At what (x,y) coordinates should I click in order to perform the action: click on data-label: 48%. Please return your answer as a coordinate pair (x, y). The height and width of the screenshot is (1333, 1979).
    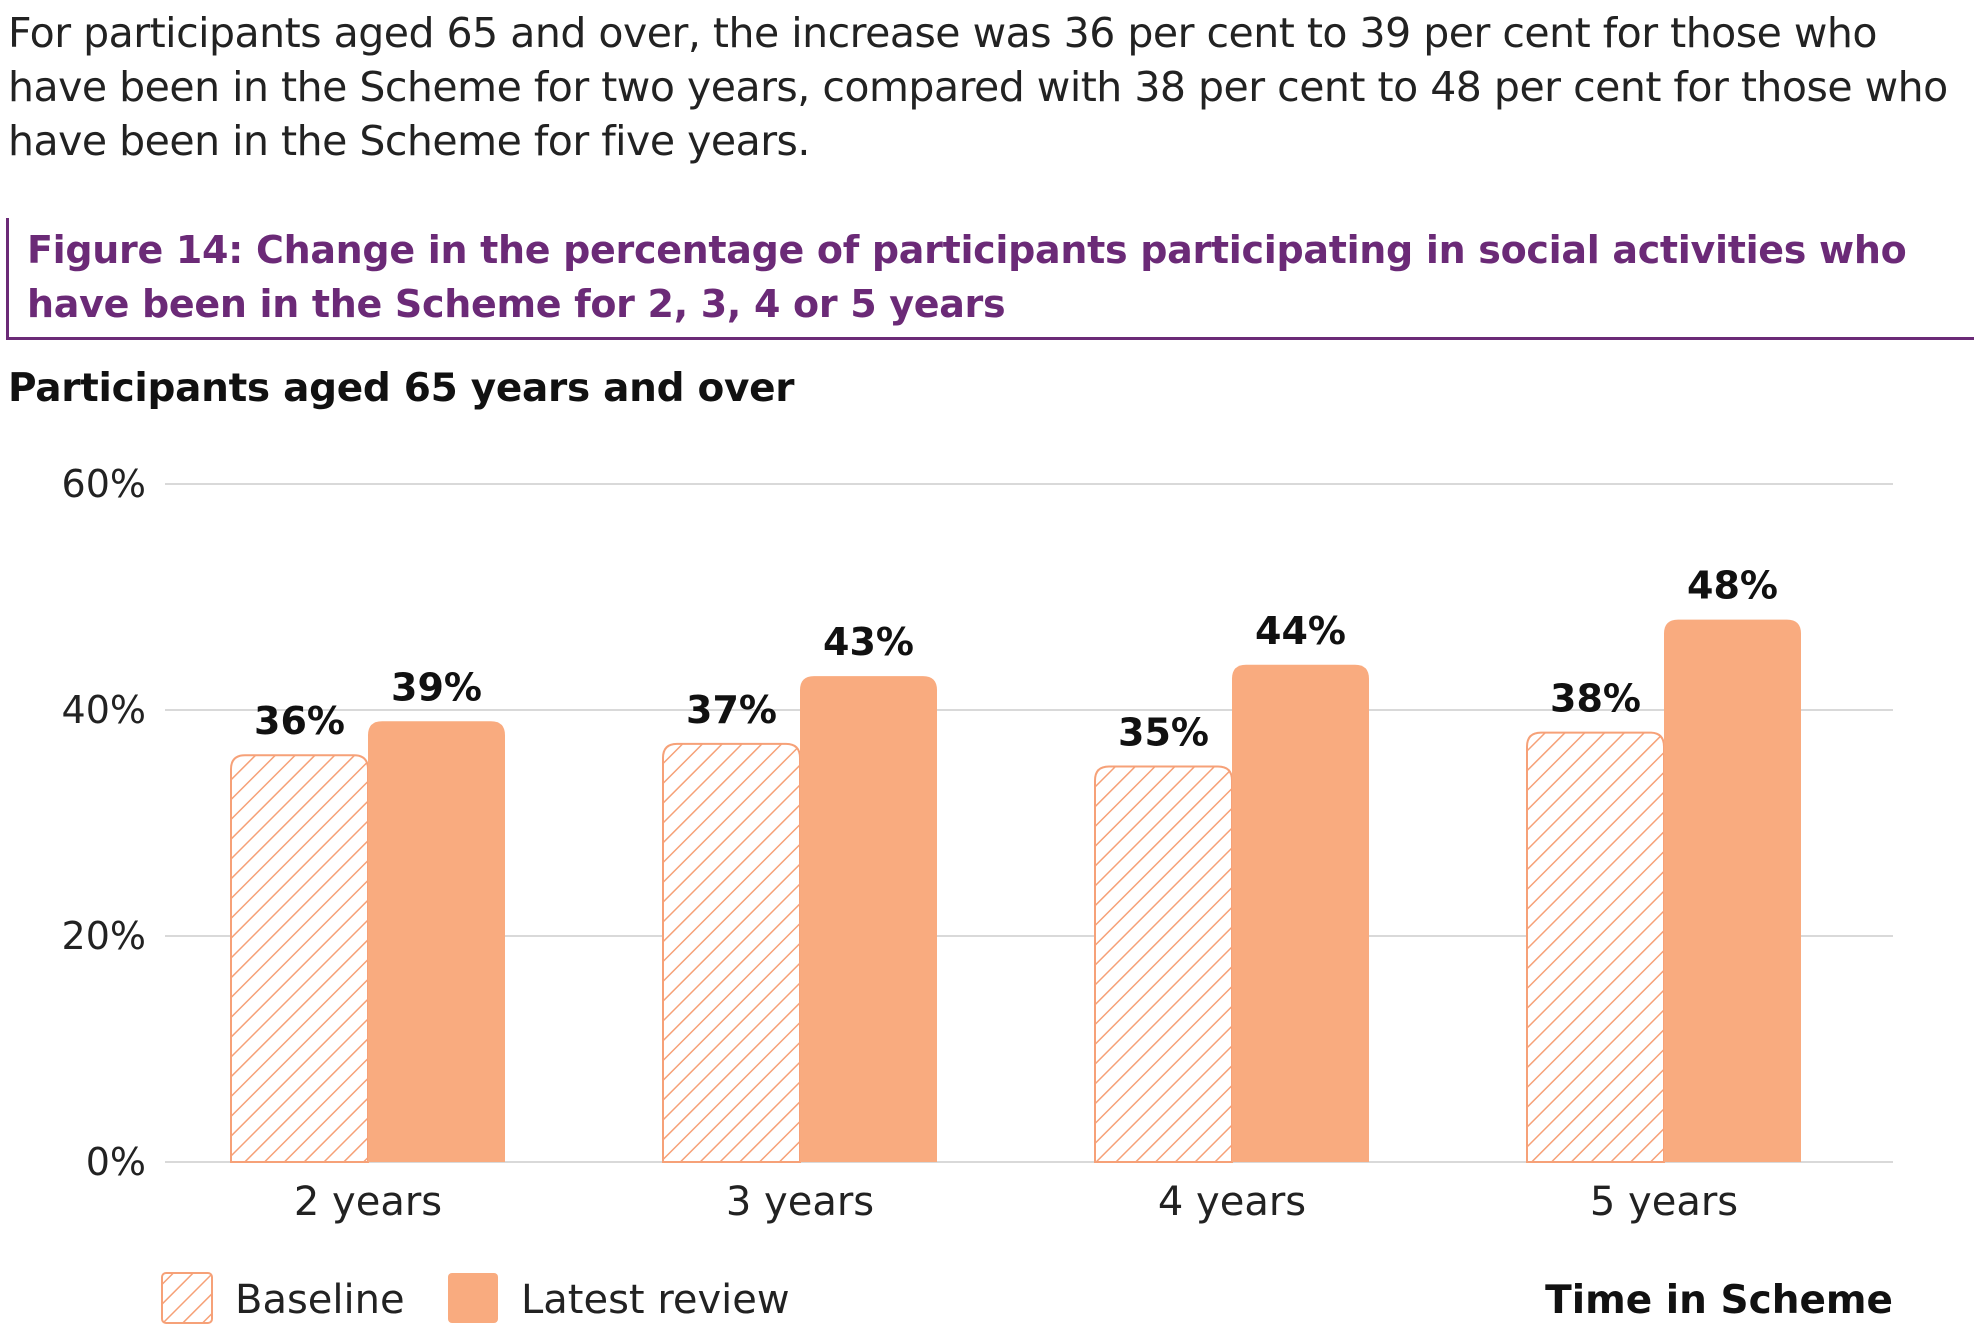
    Looking at the image, I should click on (1732, 586).